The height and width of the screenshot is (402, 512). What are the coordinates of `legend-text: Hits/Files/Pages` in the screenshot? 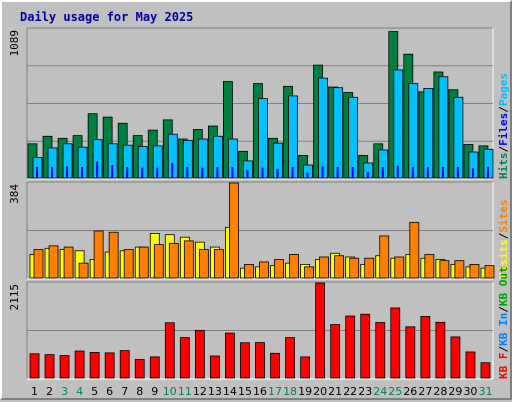 It's located at (503, 126).